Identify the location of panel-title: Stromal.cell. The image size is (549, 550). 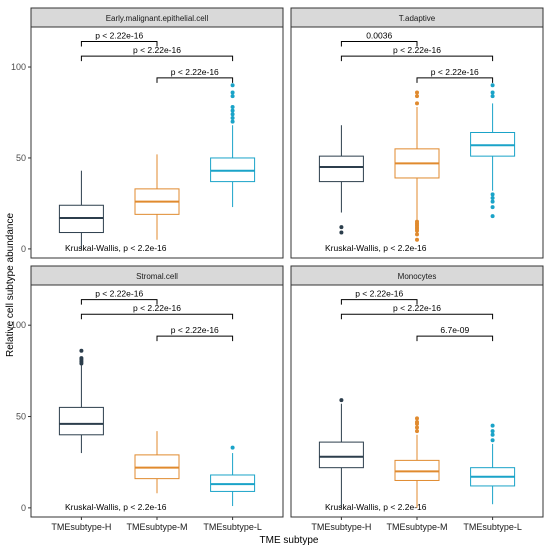
(157, 276).